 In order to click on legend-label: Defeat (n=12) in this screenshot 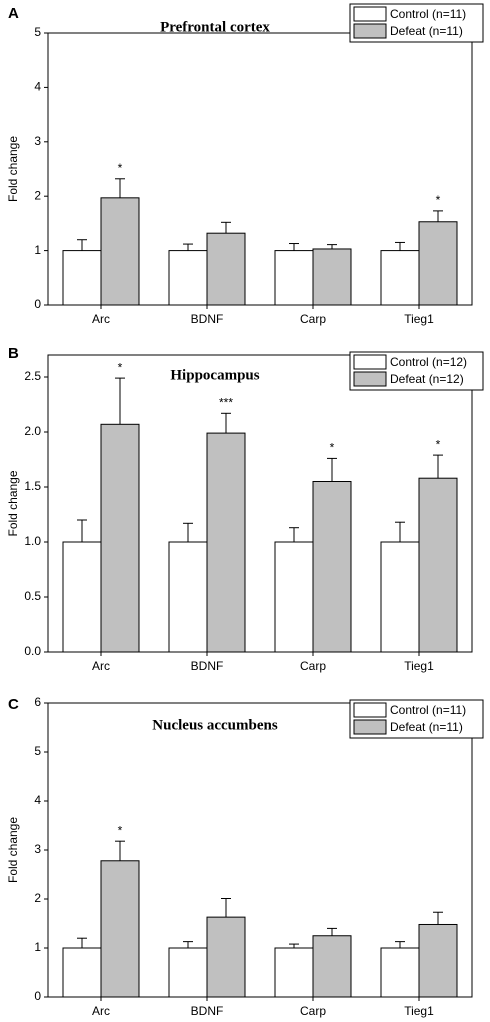, I will do `click(427, 379)`.